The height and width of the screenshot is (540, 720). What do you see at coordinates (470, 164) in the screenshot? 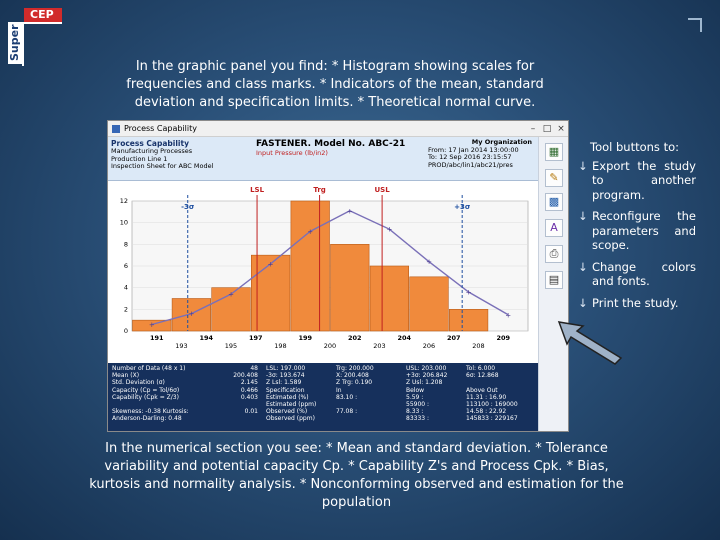
I see `data-path: PROD/abc/lin1/abc21/pres` at bounding box center [470, 164].